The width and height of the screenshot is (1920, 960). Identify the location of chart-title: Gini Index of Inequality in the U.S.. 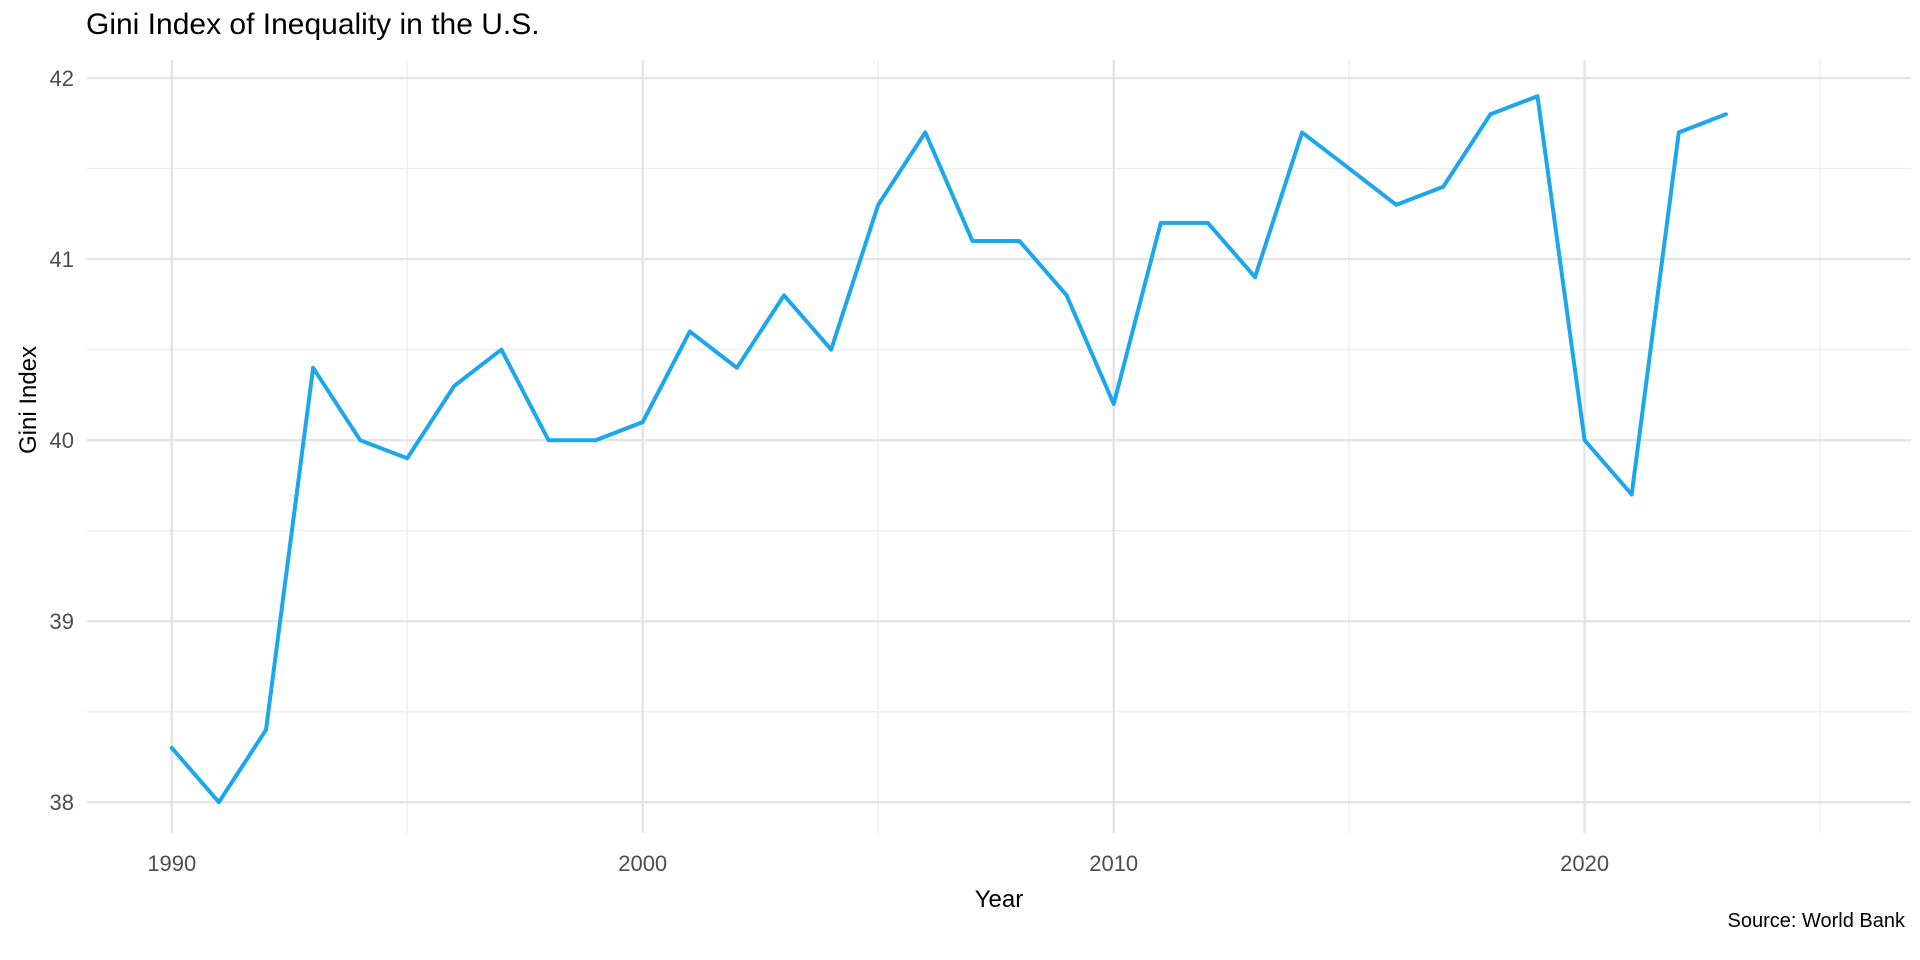
(313, 24).